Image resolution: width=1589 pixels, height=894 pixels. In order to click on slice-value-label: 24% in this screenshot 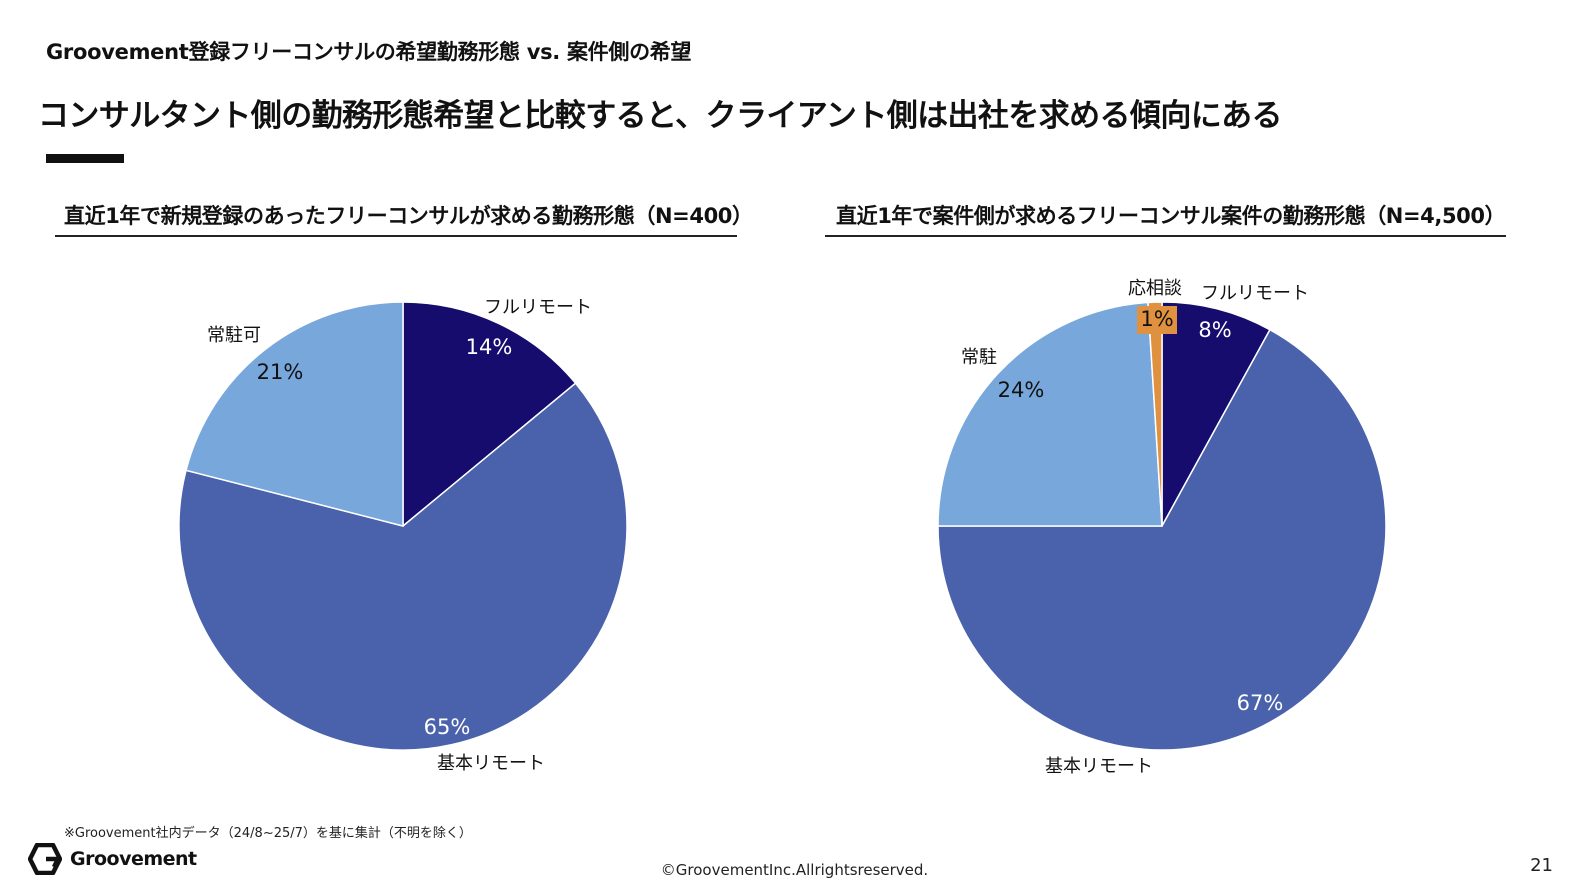, I will do `click(1021, 390)`.